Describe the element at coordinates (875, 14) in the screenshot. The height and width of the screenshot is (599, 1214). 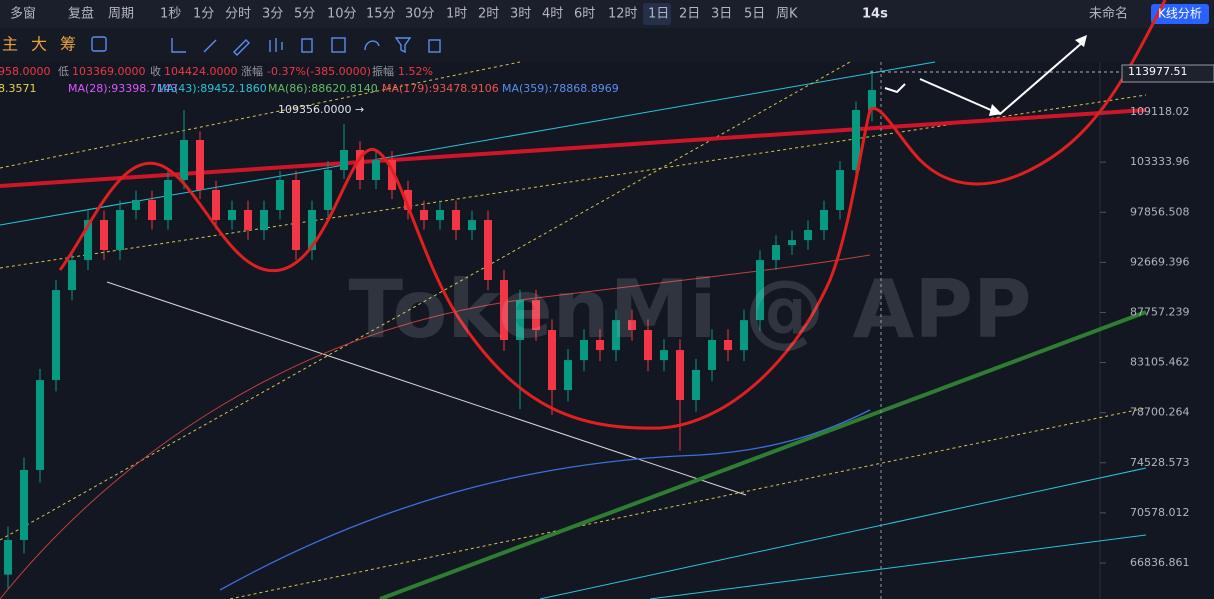
I see `timer: 14s` at that location.